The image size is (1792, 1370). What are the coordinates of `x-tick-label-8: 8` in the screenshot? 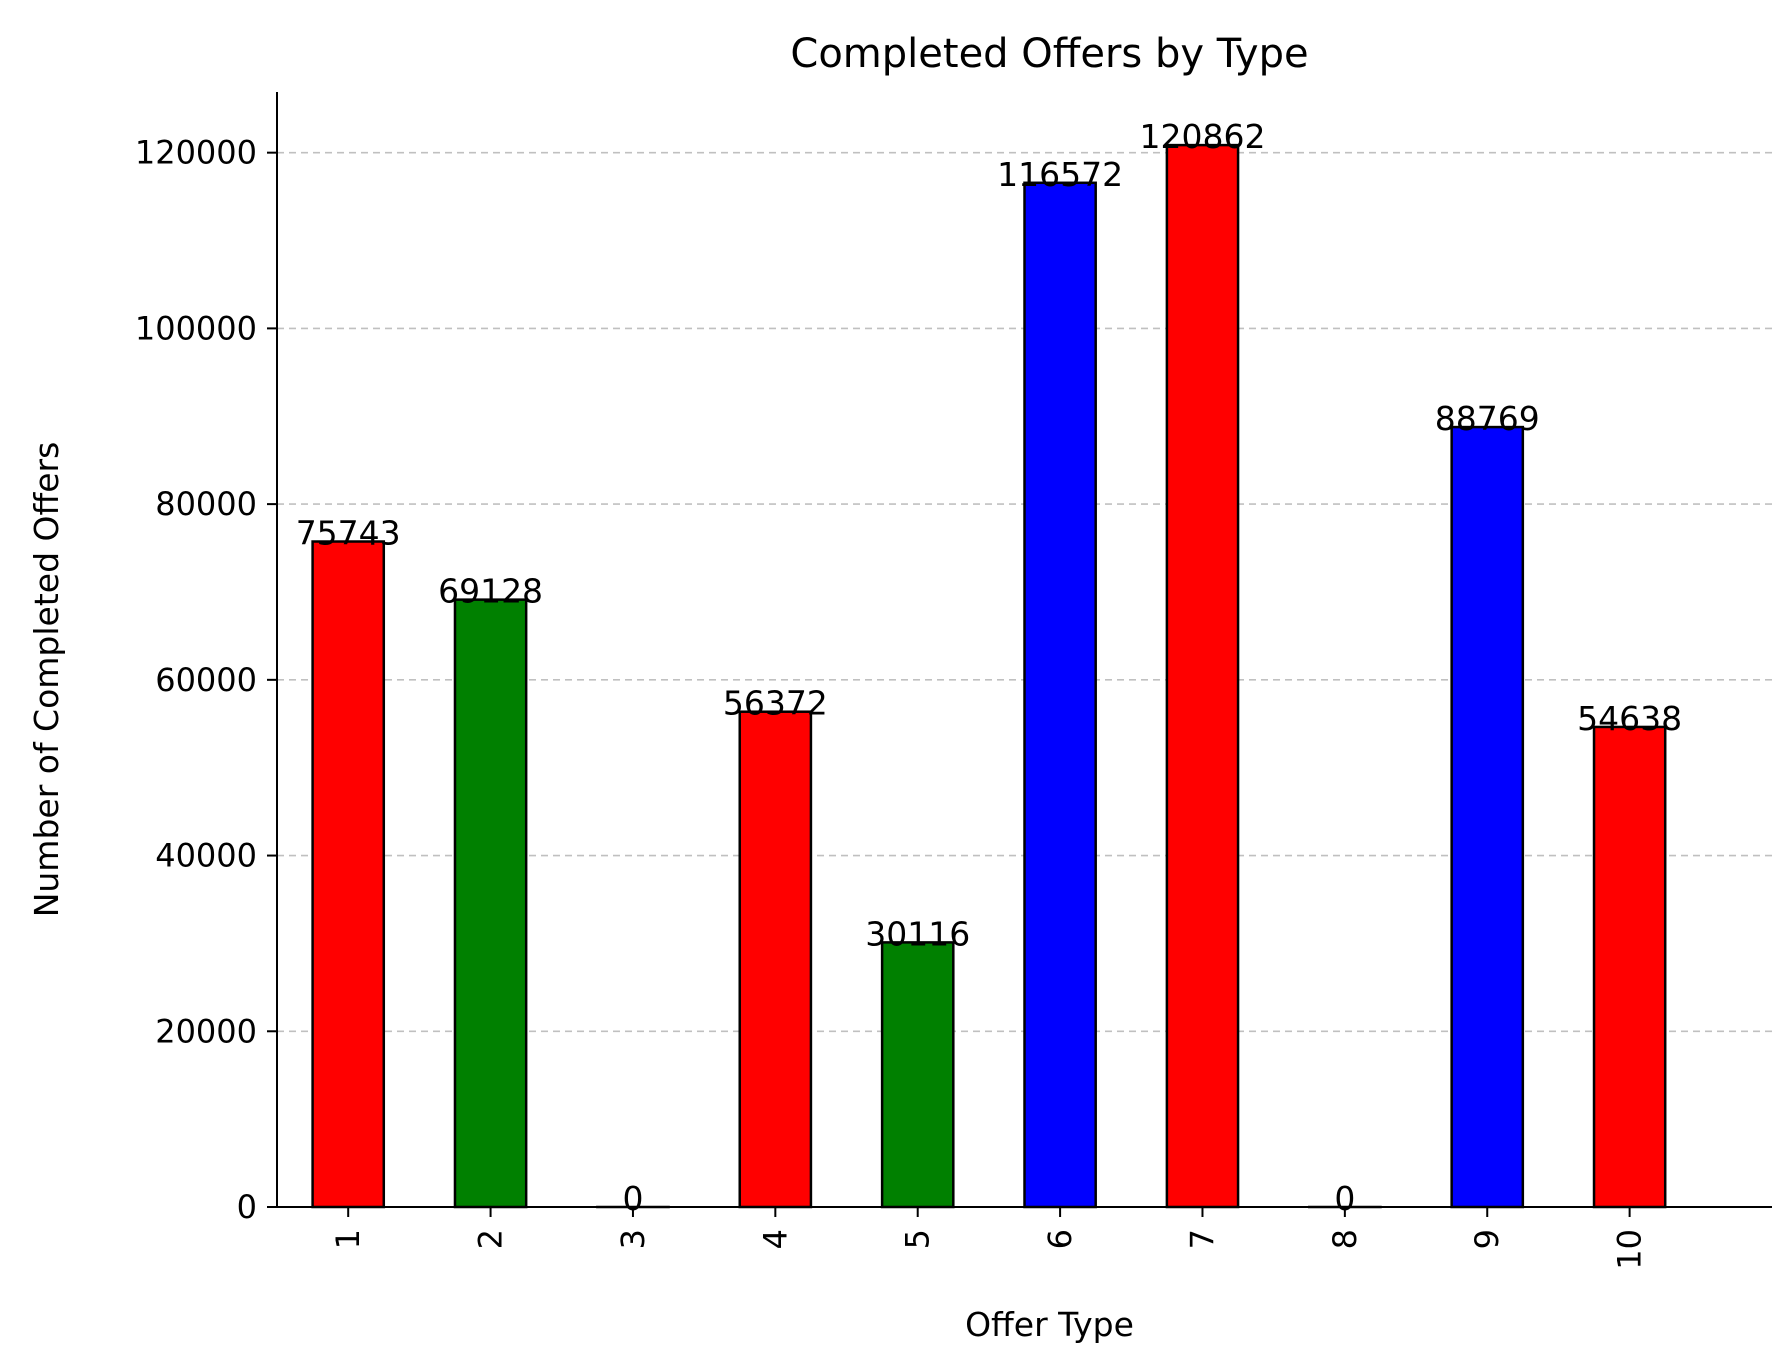 It's located at (1345, 1239).